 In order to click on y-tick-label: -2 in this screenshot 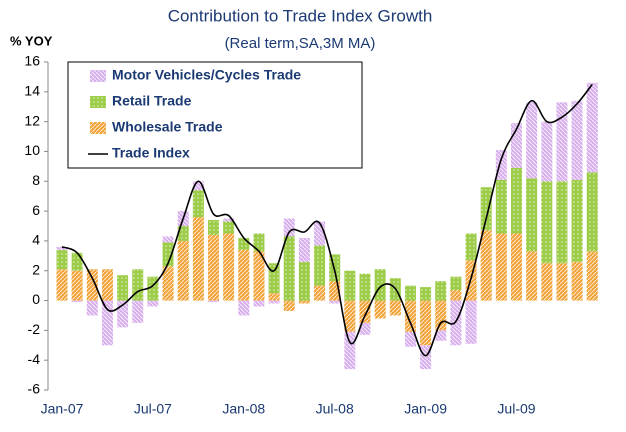, I will do `click(34, 329)`.